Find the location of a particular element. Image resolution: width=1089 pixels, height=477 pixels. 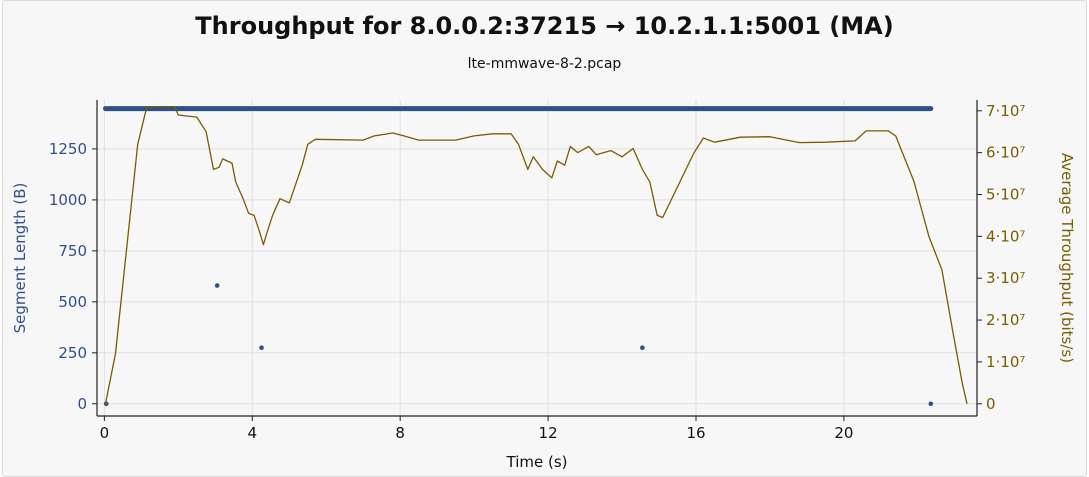

x-tick-label: 16 is located at coordinates (695, 433).